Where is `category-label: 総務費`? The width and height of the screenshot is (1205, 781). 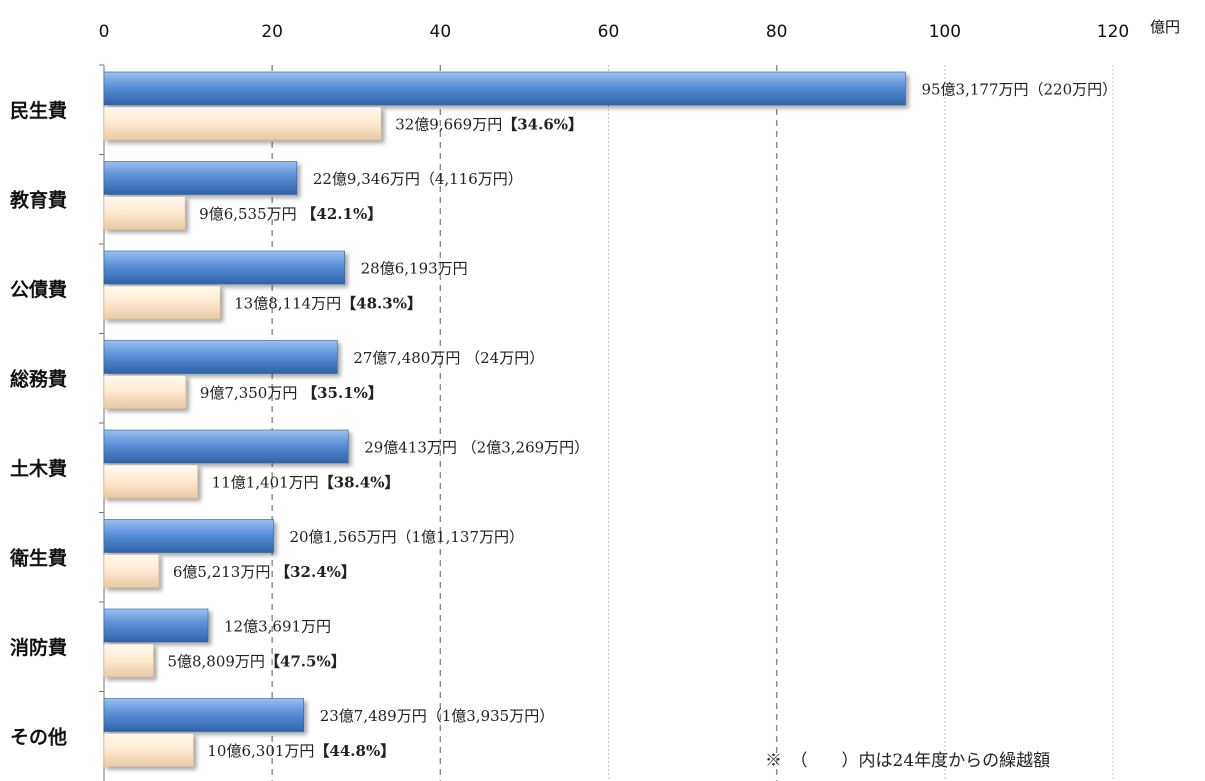
category-label: 総務費 is located at coordinates (38, 378).